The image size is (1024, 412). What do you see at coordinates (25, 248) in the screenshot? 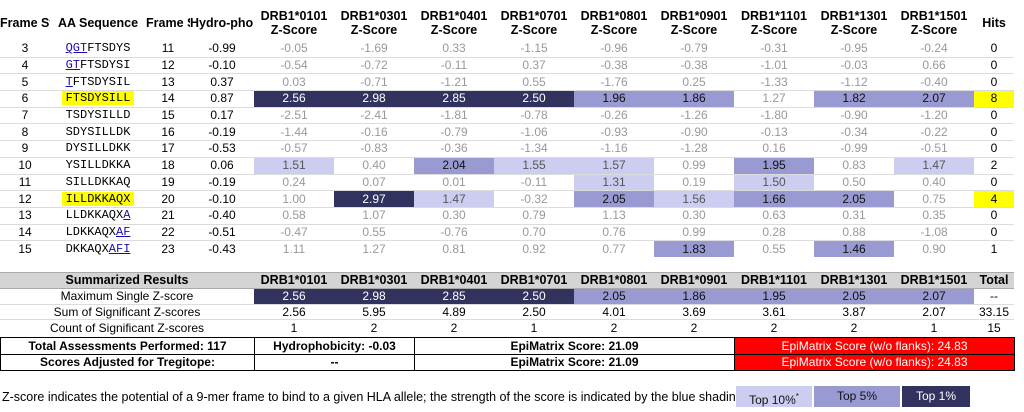
I see `frame-start: 15` at bounding box center [25, 248].